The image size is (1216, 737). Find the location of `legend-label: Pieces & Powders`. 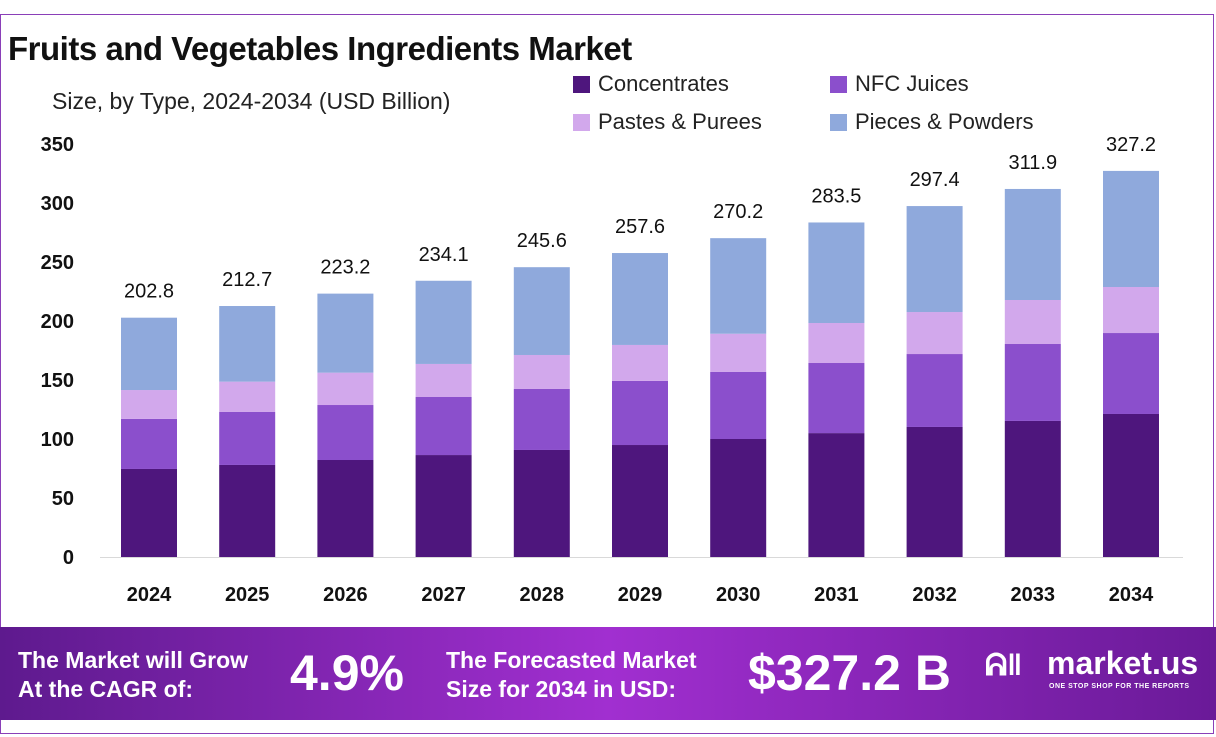

legend-label: Pieces & Powders is located at coordinates (944, 121).